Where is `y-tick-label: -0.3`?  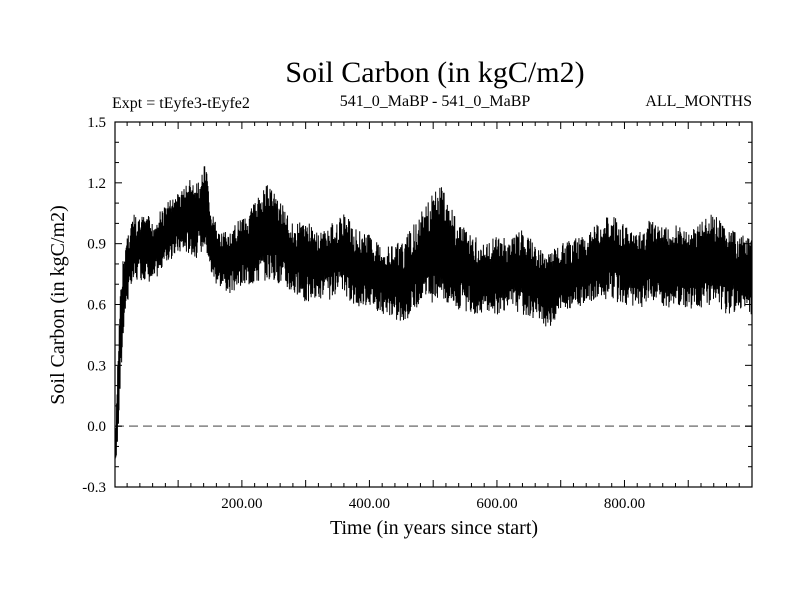
y-tick-label: -0.3 is located at coordinates (94, 488).